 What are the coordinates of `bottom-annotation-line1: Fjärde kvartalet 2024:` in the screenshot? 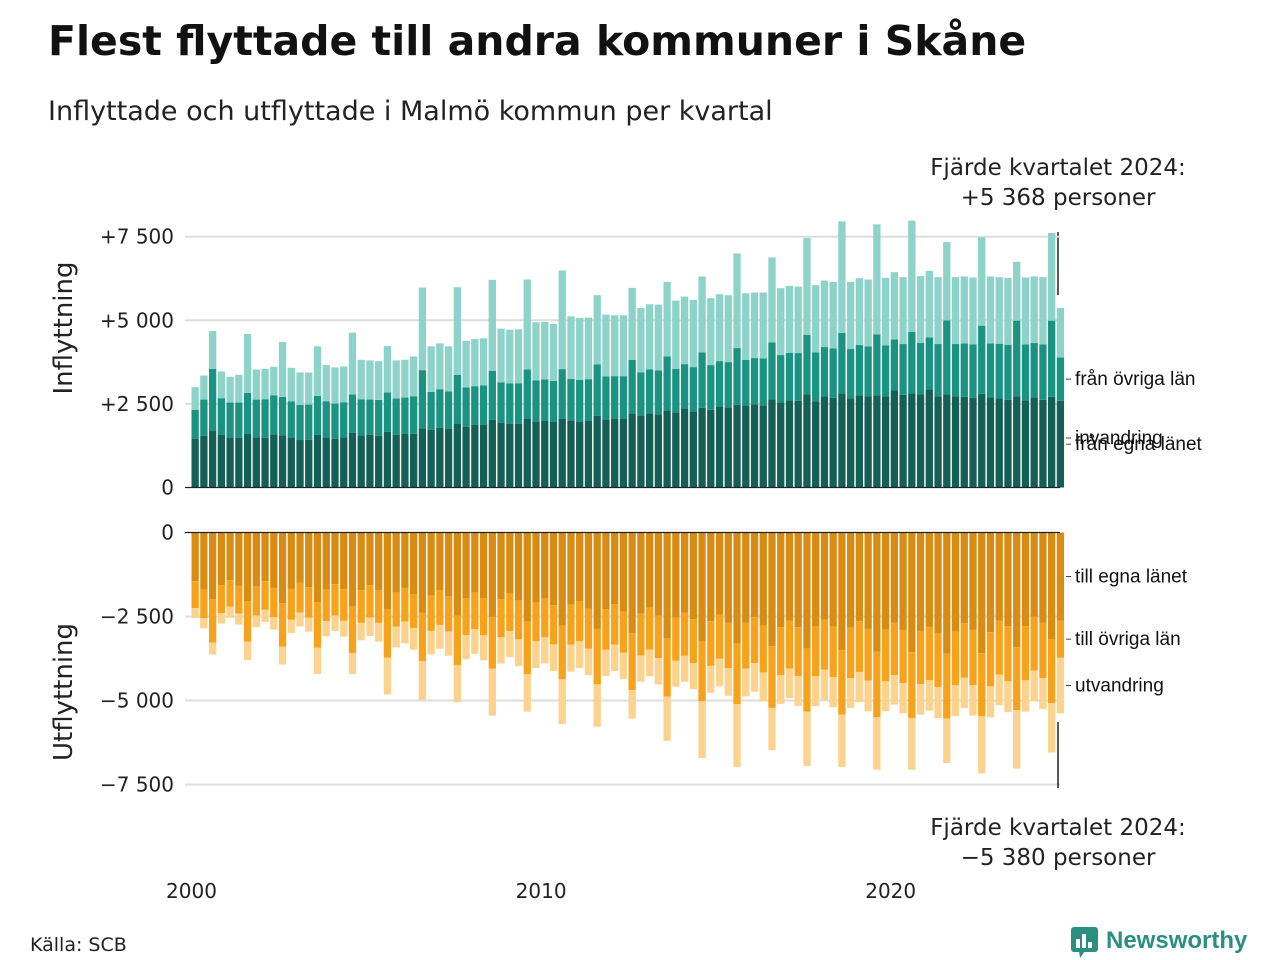 It's located at (1058, 828).